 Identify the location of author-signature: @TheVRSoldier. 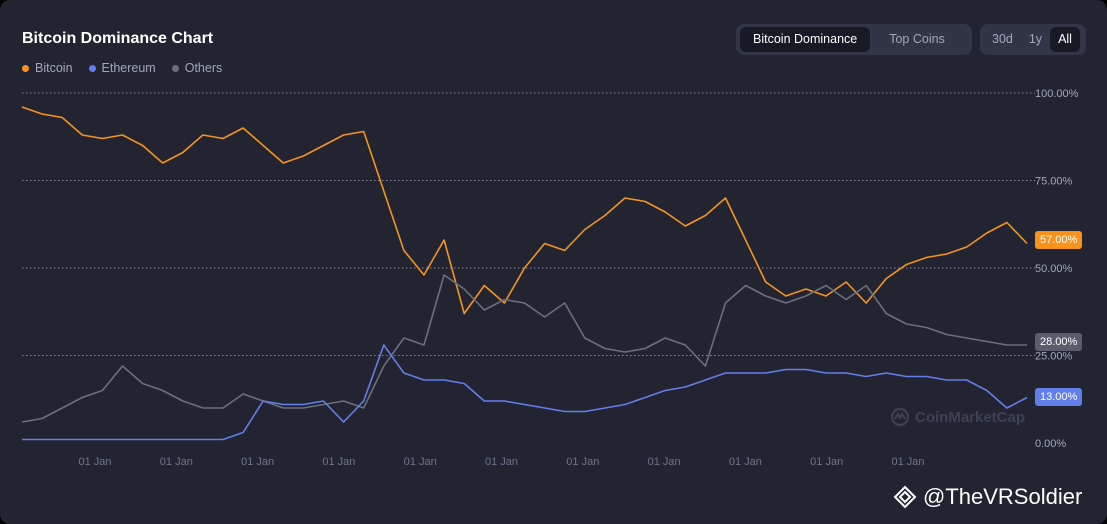
(987, 497).